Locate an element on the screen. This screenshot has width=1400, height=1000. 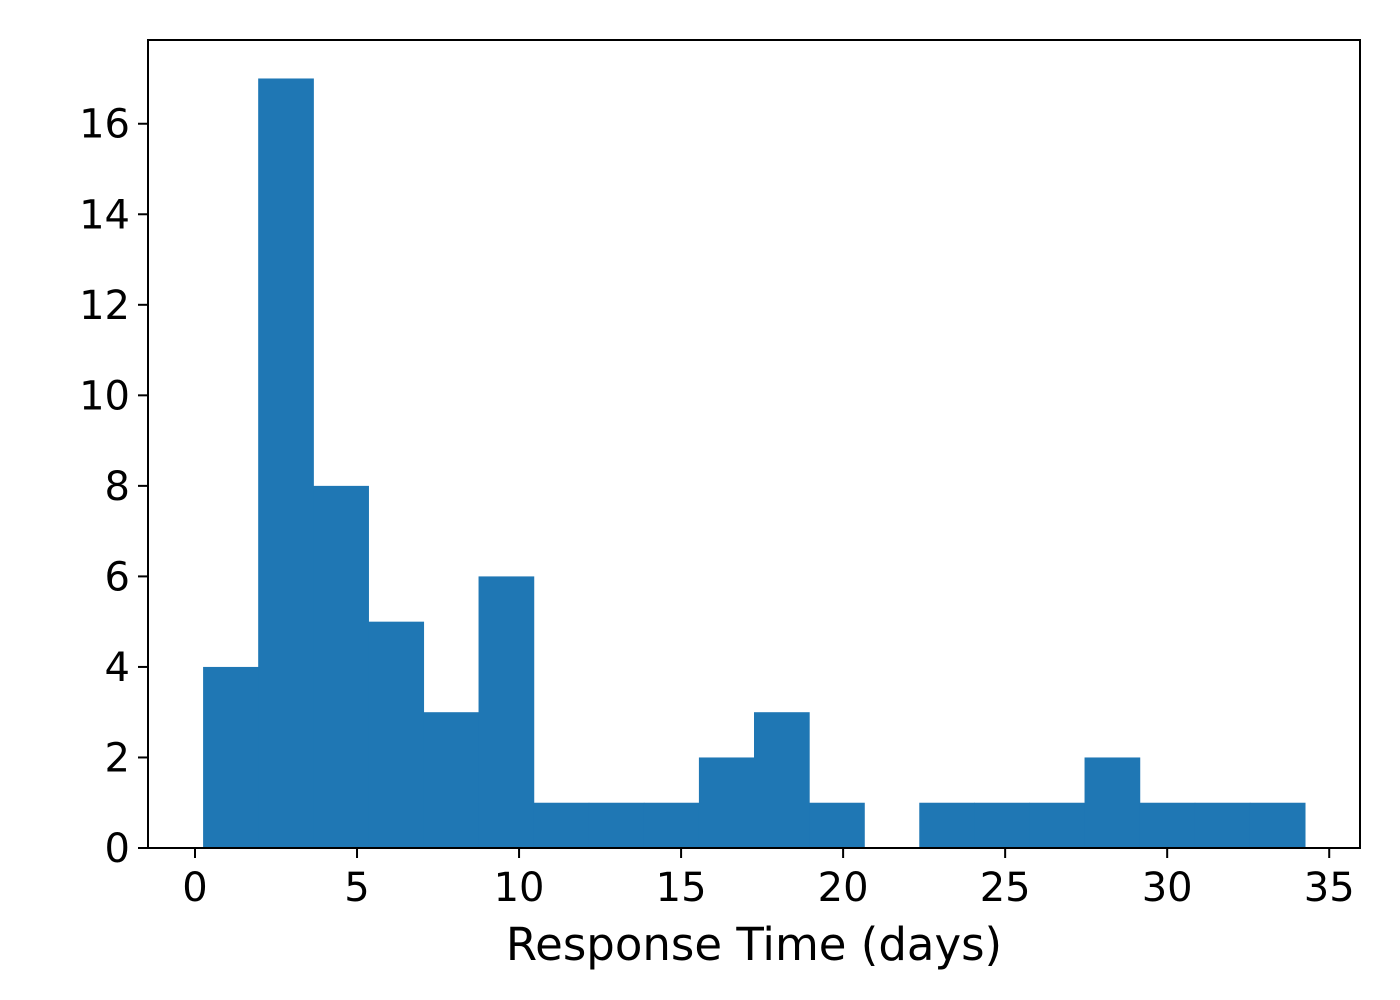
y-axis-ticks: 0 2 4 6 8 10 12 14 16 is located at coordinates (113, 487).